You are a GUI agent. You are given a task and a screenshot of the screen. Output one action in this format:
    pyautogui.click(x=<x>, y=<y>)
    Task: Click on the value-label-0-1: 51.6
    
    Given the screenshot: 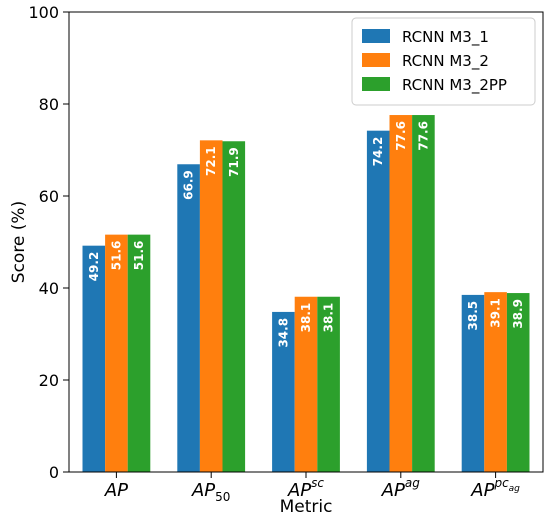 What is the action you would take?
    pyautogui.click(x=116, y=256)
    